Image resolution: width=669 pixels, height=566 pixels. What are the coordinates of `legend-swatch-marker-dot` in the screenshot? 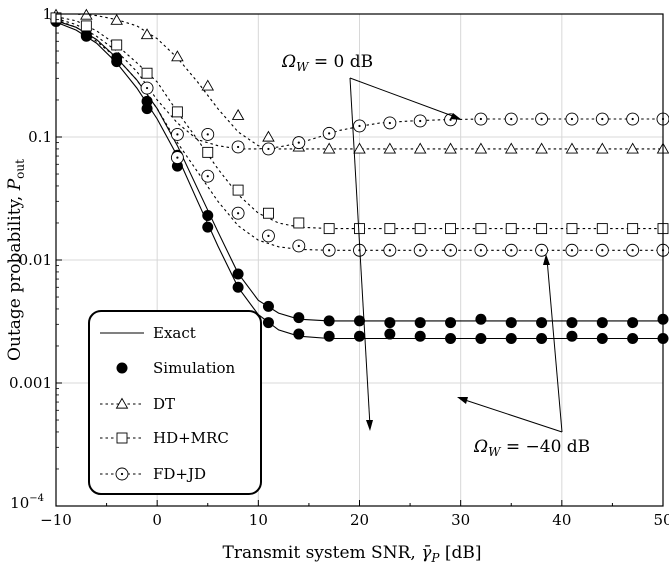 It's located at (122, 474).